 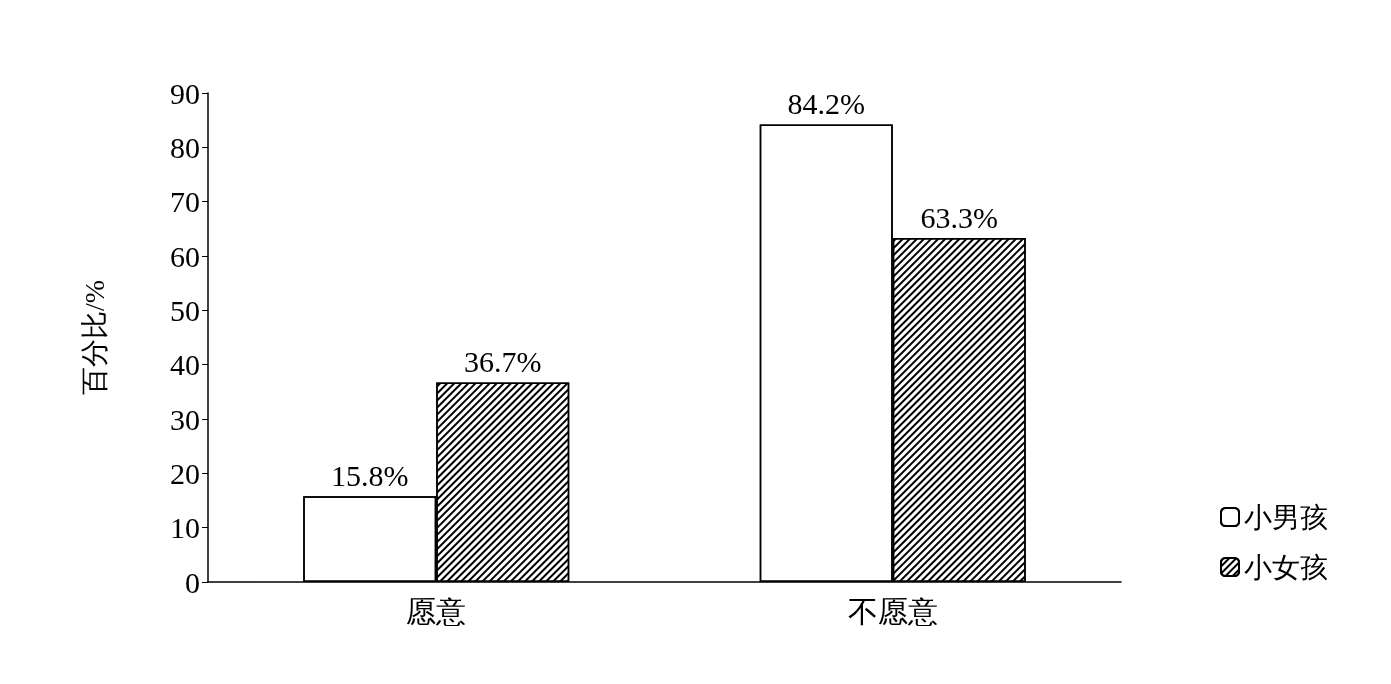 What do you see at coordinates (94, 337) in the screenshot?
I see `y-axis-title: 百分比/%` at bounding box center [94, 337].